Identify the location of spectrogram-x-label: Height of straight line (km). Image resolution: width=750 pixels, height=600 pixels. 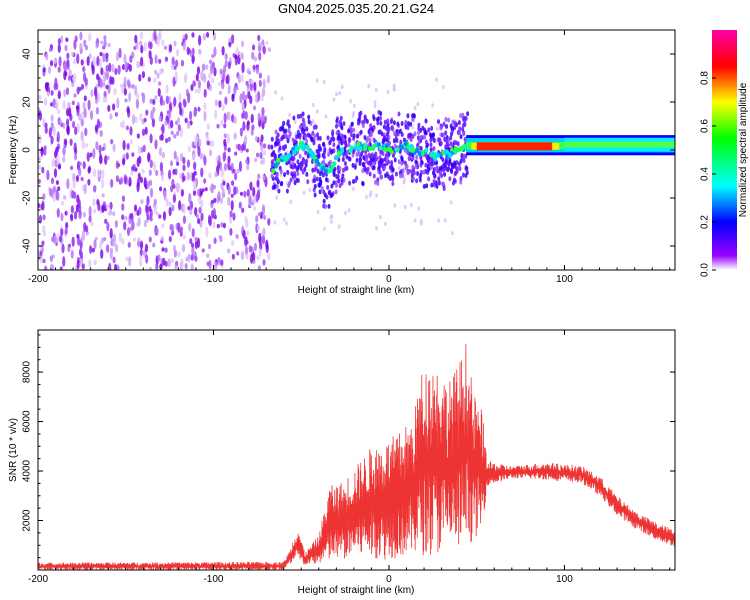
(356, 290).